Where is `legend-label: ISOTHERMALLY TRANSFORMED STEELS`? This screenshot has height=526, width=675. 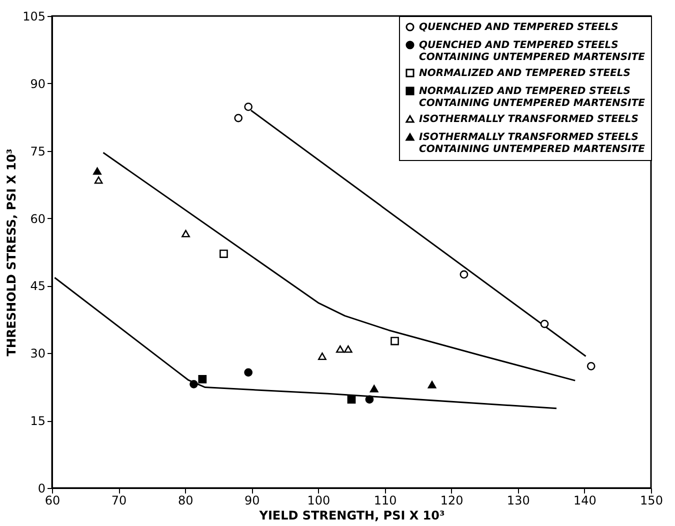 legend-label: ISOTHERMALLY TRANSFORMED STEELS is located at coordinates (528, 119).